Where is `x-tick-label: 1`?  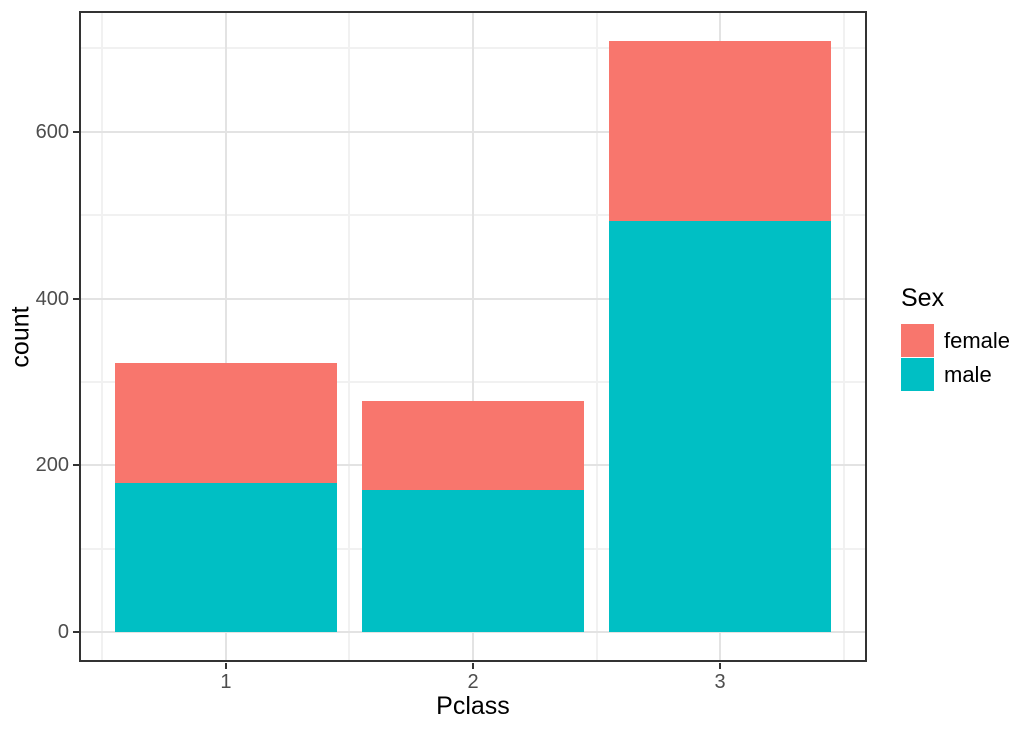
x-tick-label: 1 is located at coordinates (226, 682).